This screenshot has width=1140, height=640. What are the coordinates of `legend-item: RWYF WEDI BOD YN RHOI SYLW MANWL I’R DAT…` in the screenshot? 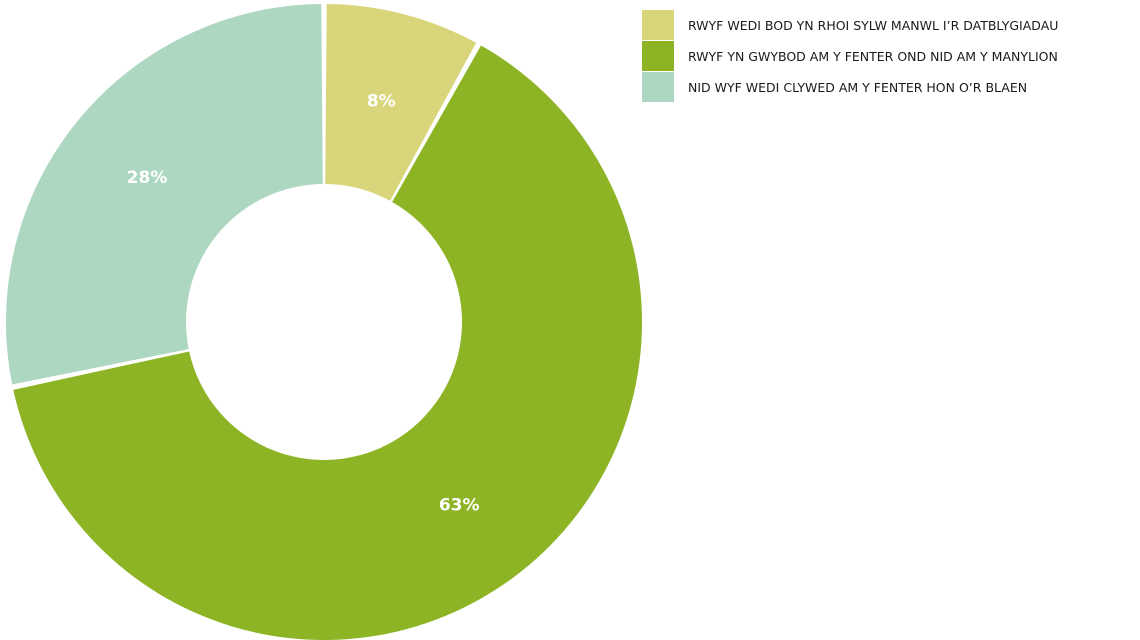 It's located at (850, 25).